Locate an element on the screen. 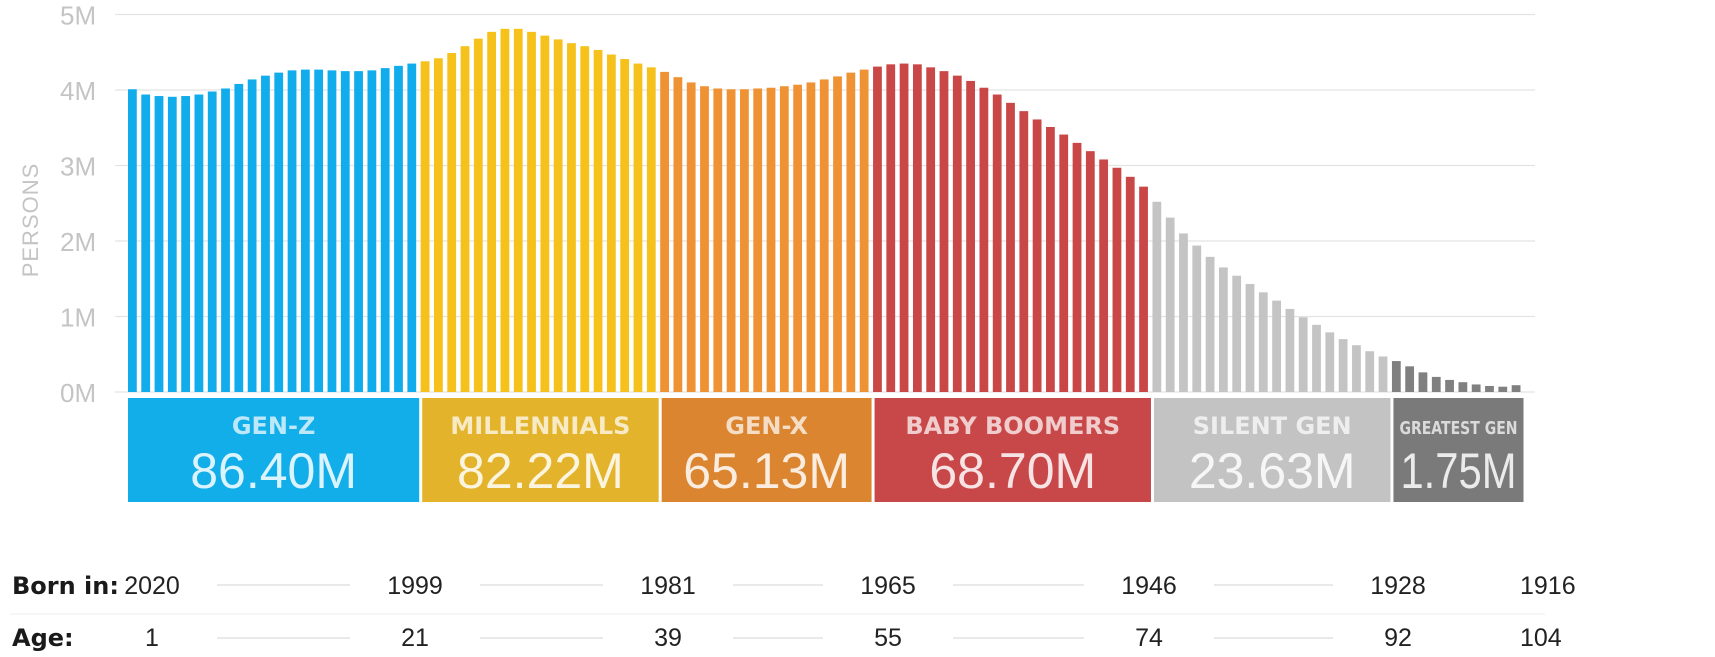 The width and height of the screenshot is (1715, 657). generation-total: 82.22M is located at coordinates (540, 471).